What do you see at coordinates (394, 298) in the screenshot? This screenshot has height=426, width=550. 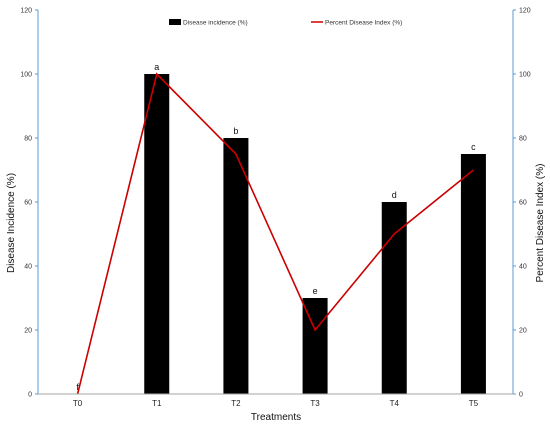 I see `bar-T4` at bounding box center [394, 298].